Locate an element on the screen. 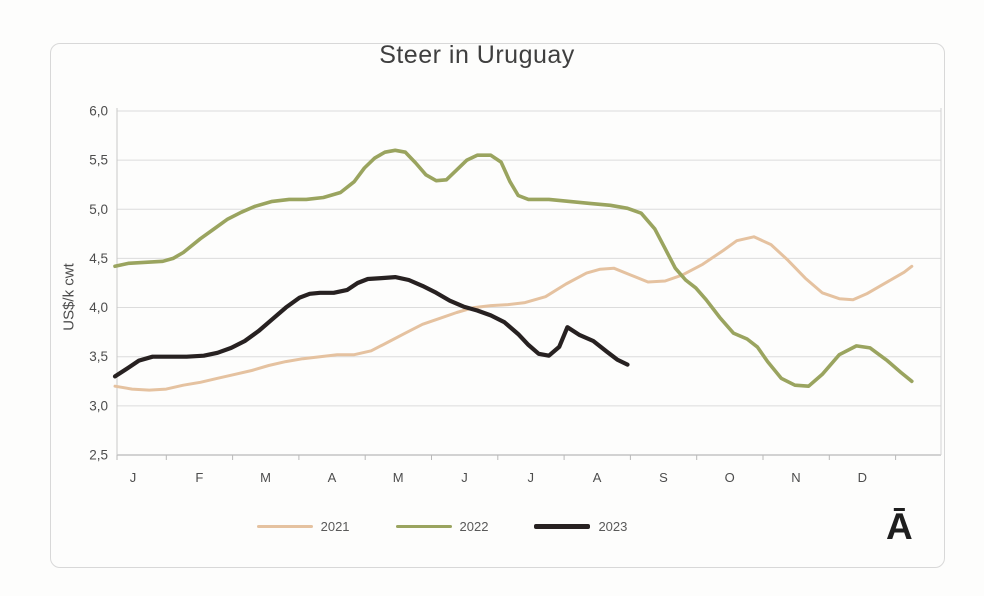  x-tick-label-4-M: M is located at coordinates (398, 477).